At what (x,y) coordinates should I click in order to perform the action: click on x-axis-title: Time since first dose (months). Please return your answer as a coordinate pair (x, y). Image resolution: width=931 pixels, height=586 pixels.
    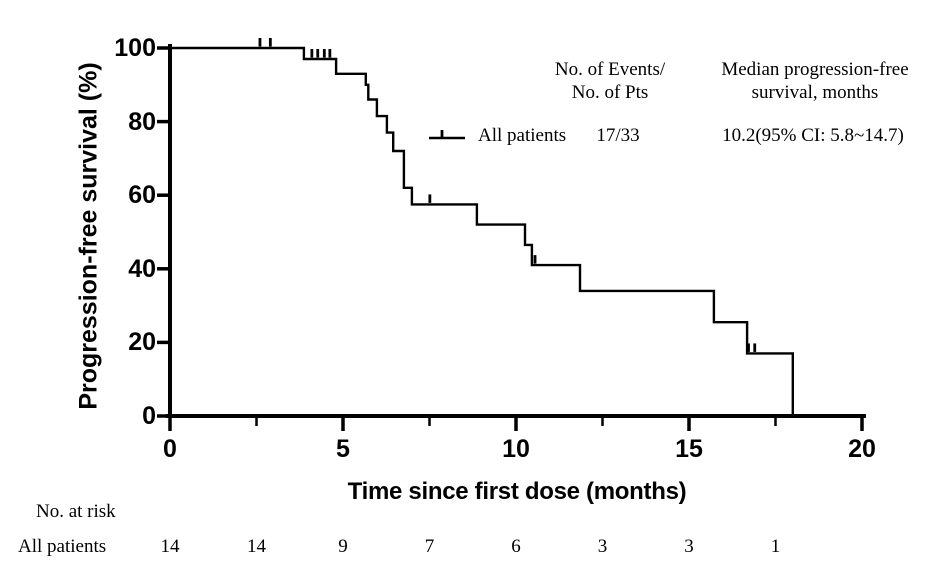
    Looking at the image, I should click on (517, 491).